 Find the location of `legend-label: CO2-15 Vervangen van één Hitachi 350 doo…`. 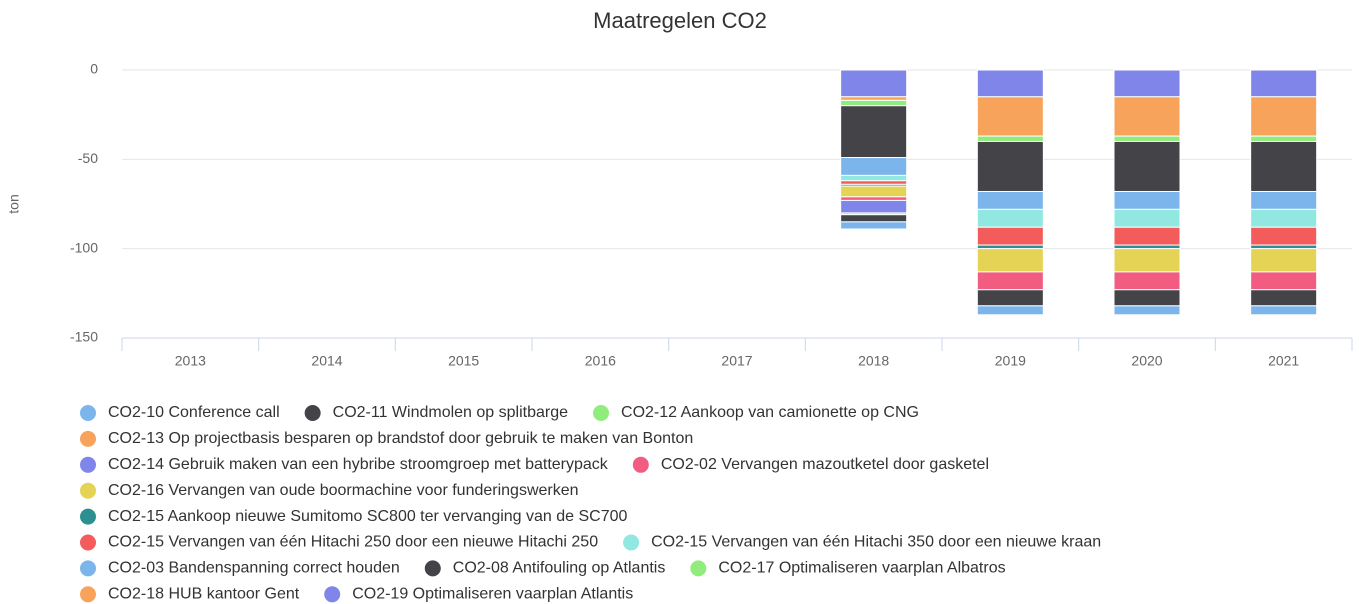

legend-label: CO2-15 Vervangen van één Hitachi 350 doo… is located at coordinates (876, 542).